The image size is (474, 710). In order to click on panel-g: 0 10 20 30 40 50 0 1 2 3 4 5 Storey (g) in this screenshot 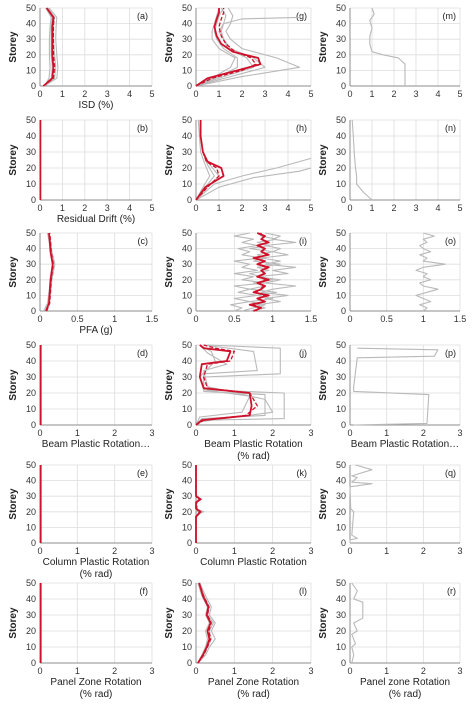, I will do `click(239, 51)`.